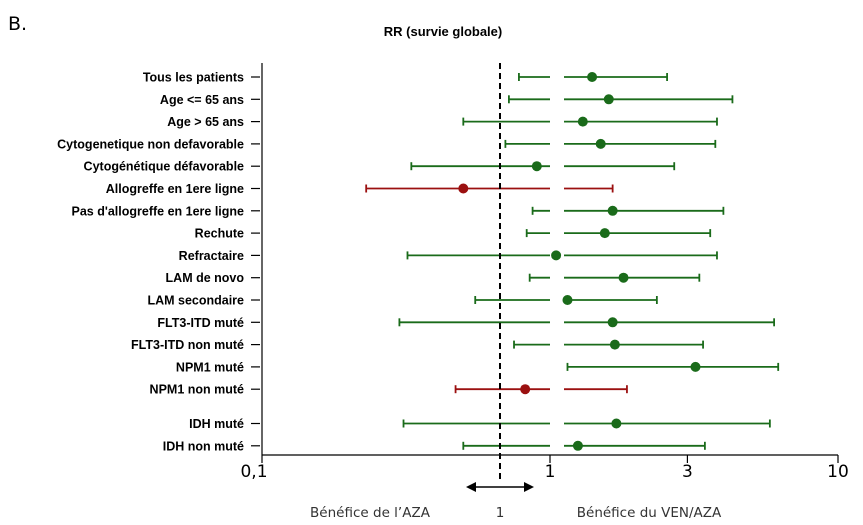  Describe the element at coordinates (500, 513) in the screenshot. I see `annotation-center: 1` at that location.